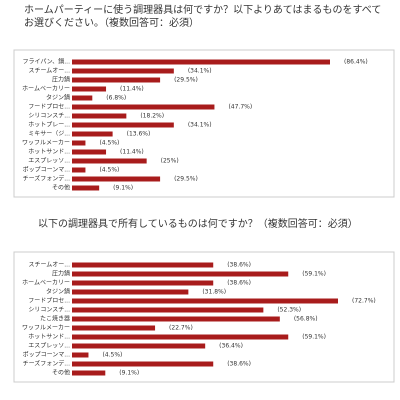 This screenshot has height=400, width=400. What do you see at coordinates (116, 98) in the screenshot?
I see `value-label: (6.8%)` at bounding box center [116, 98].